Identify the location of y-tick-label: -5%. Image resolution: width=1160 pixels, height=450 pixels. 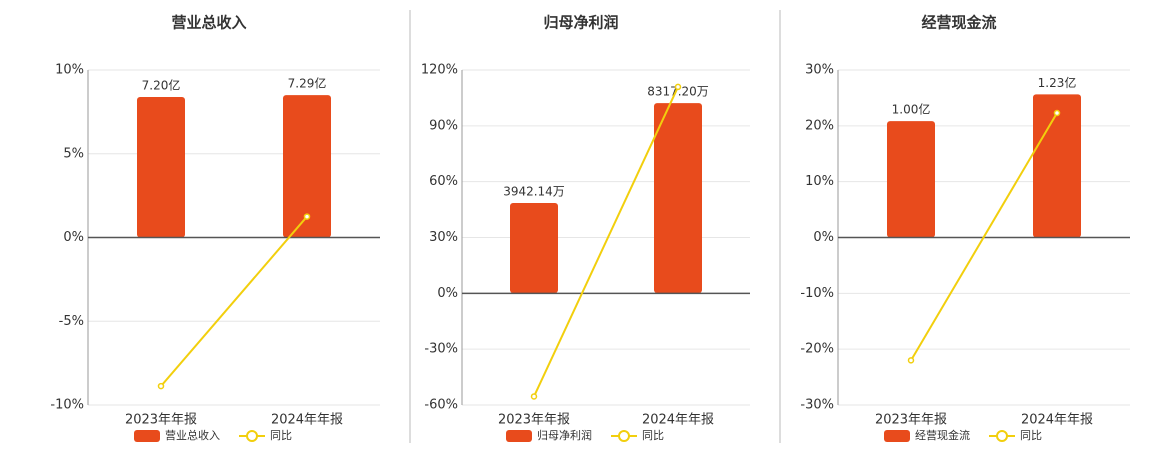
(71, 321).